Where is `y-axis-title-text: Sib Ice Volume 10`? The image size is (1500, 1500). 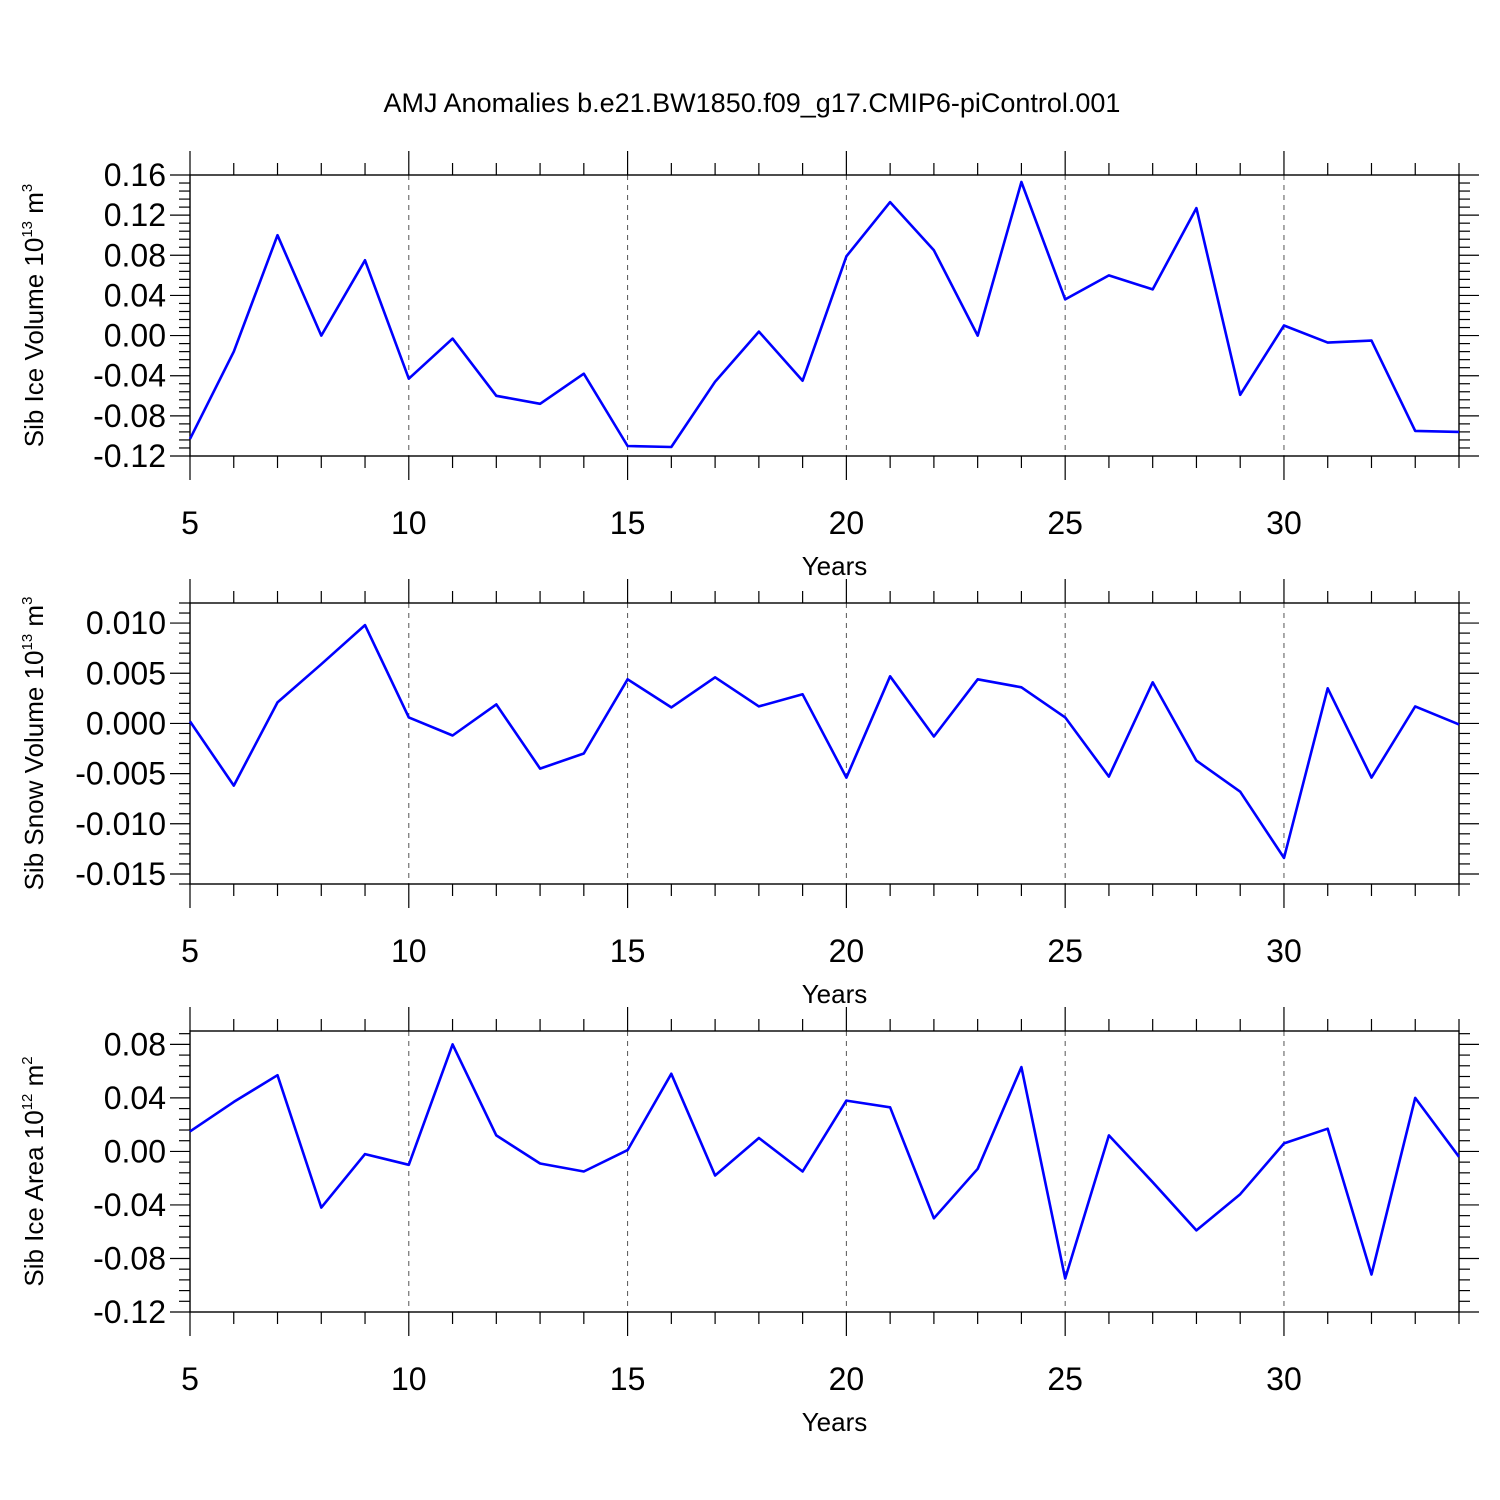 y-axis-title-text: Sib Ice Volume 10 is located at coordinates (34, 343).